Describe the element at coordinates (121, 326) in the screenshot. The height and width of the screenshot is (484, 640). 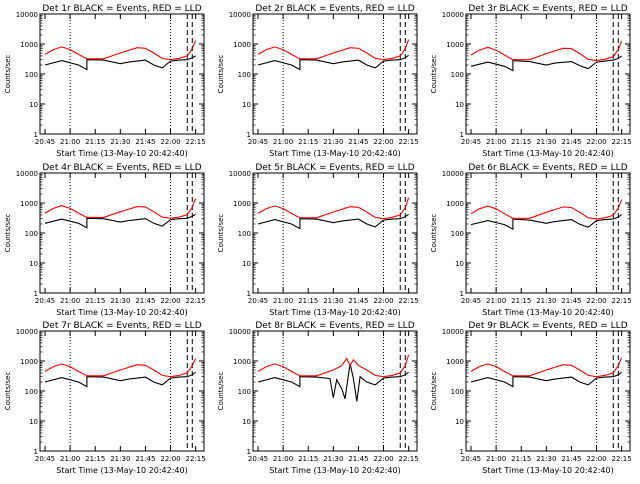
I see `chart-title: Det 7r BLACK = Events, RED = LLD` at that location.